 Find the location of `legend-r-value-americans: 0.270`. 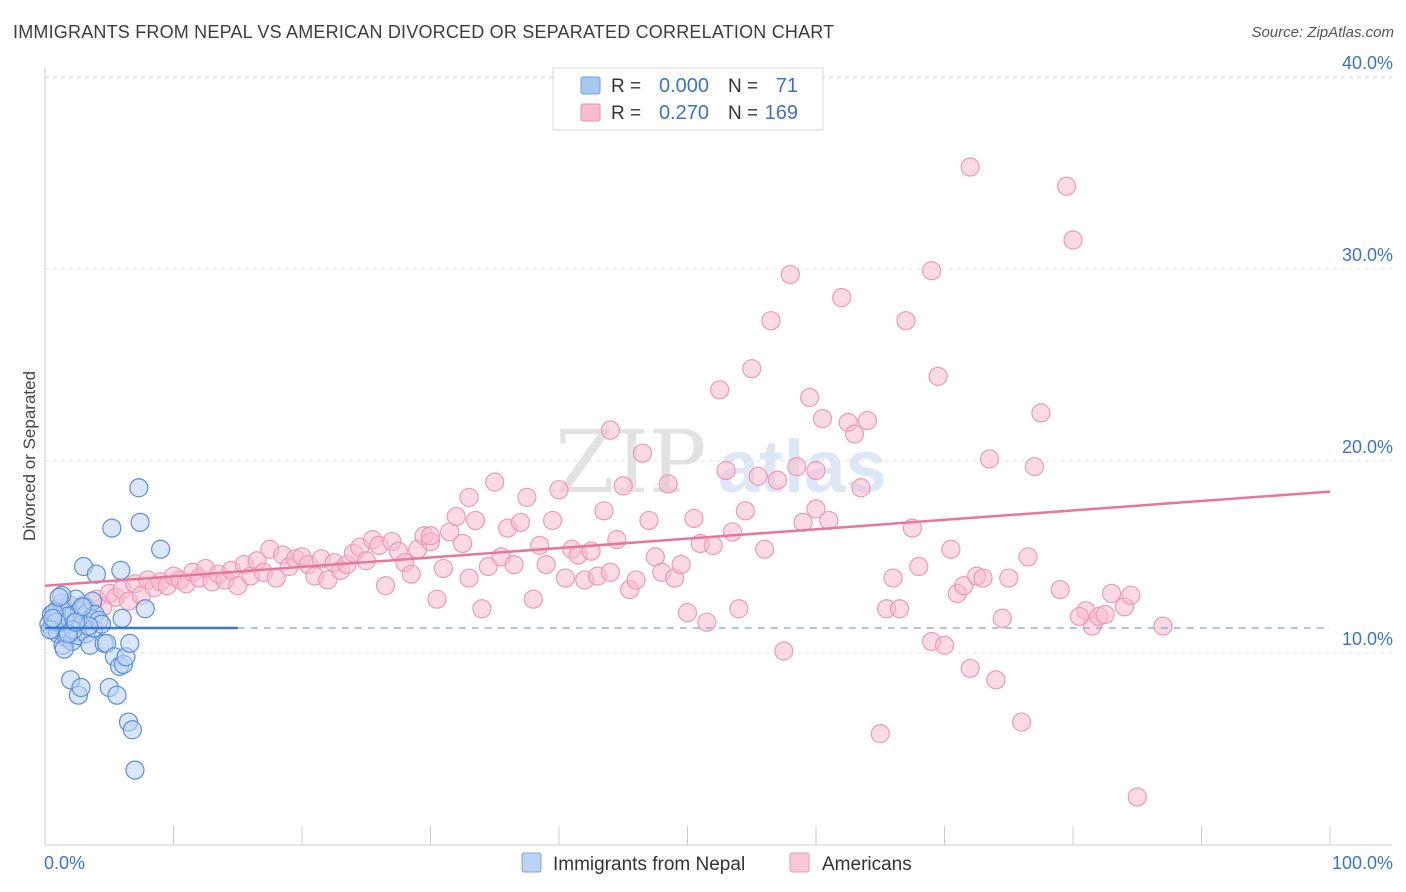

legend-r-value-americans: 0.270 is located at coordinates (684, 113).